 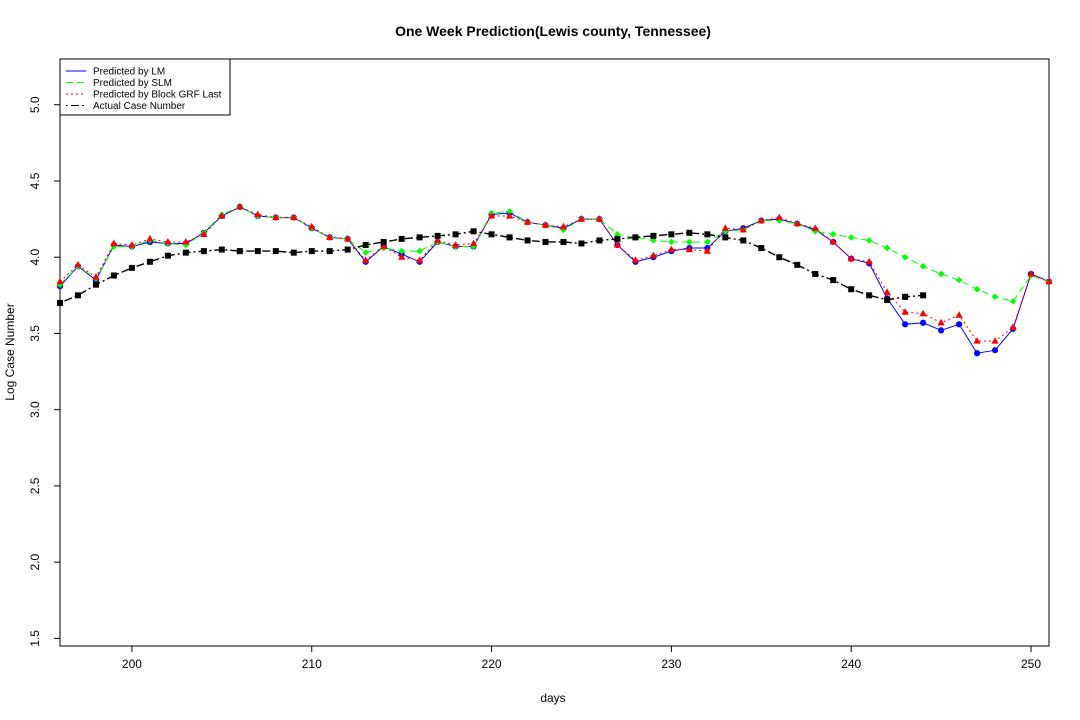 I want to click on y-axis: 1.5 2.0 2.5 3.0 3.5 4.0 4.5 5.0, so click(x=44, y=371).